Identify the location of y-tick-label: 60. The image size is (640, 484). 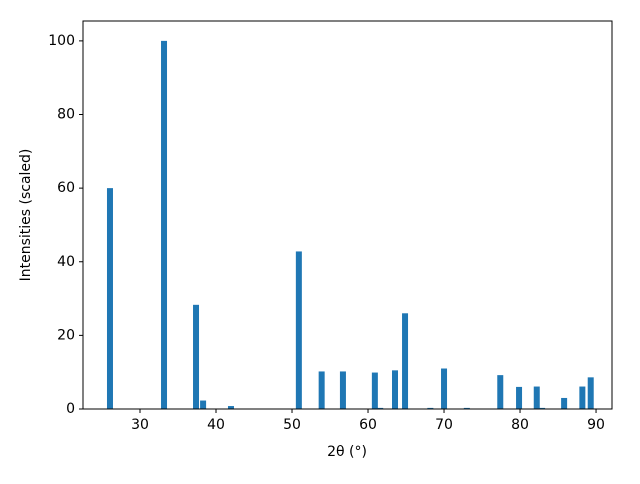
(66, 188).